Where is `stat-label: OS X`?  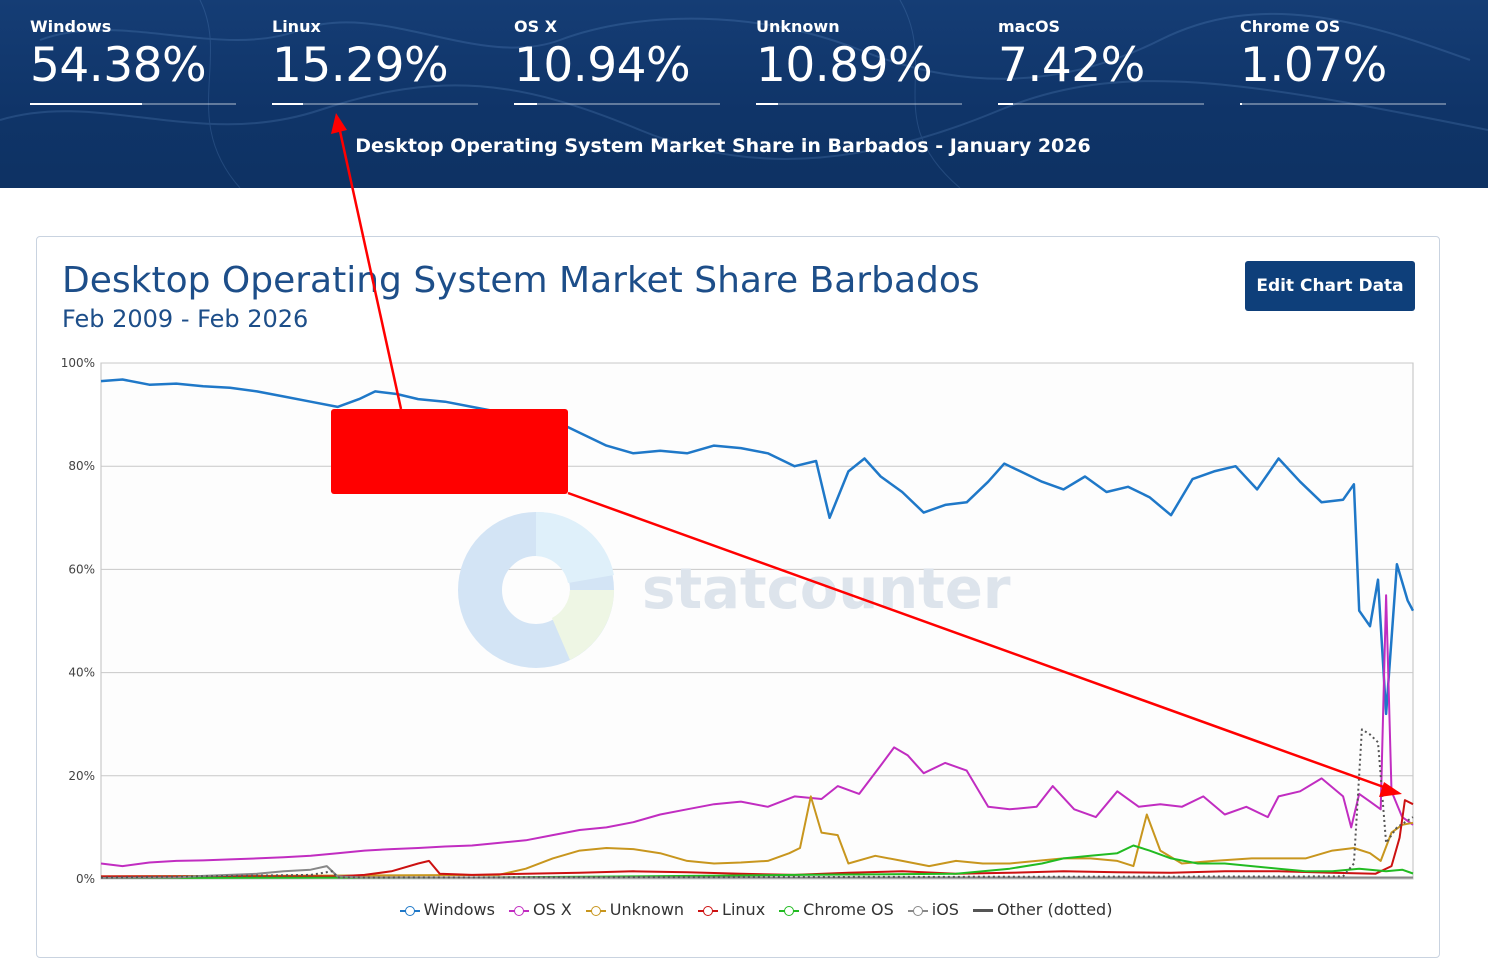
stat-label: OS X is located at coordinates (536, 26).